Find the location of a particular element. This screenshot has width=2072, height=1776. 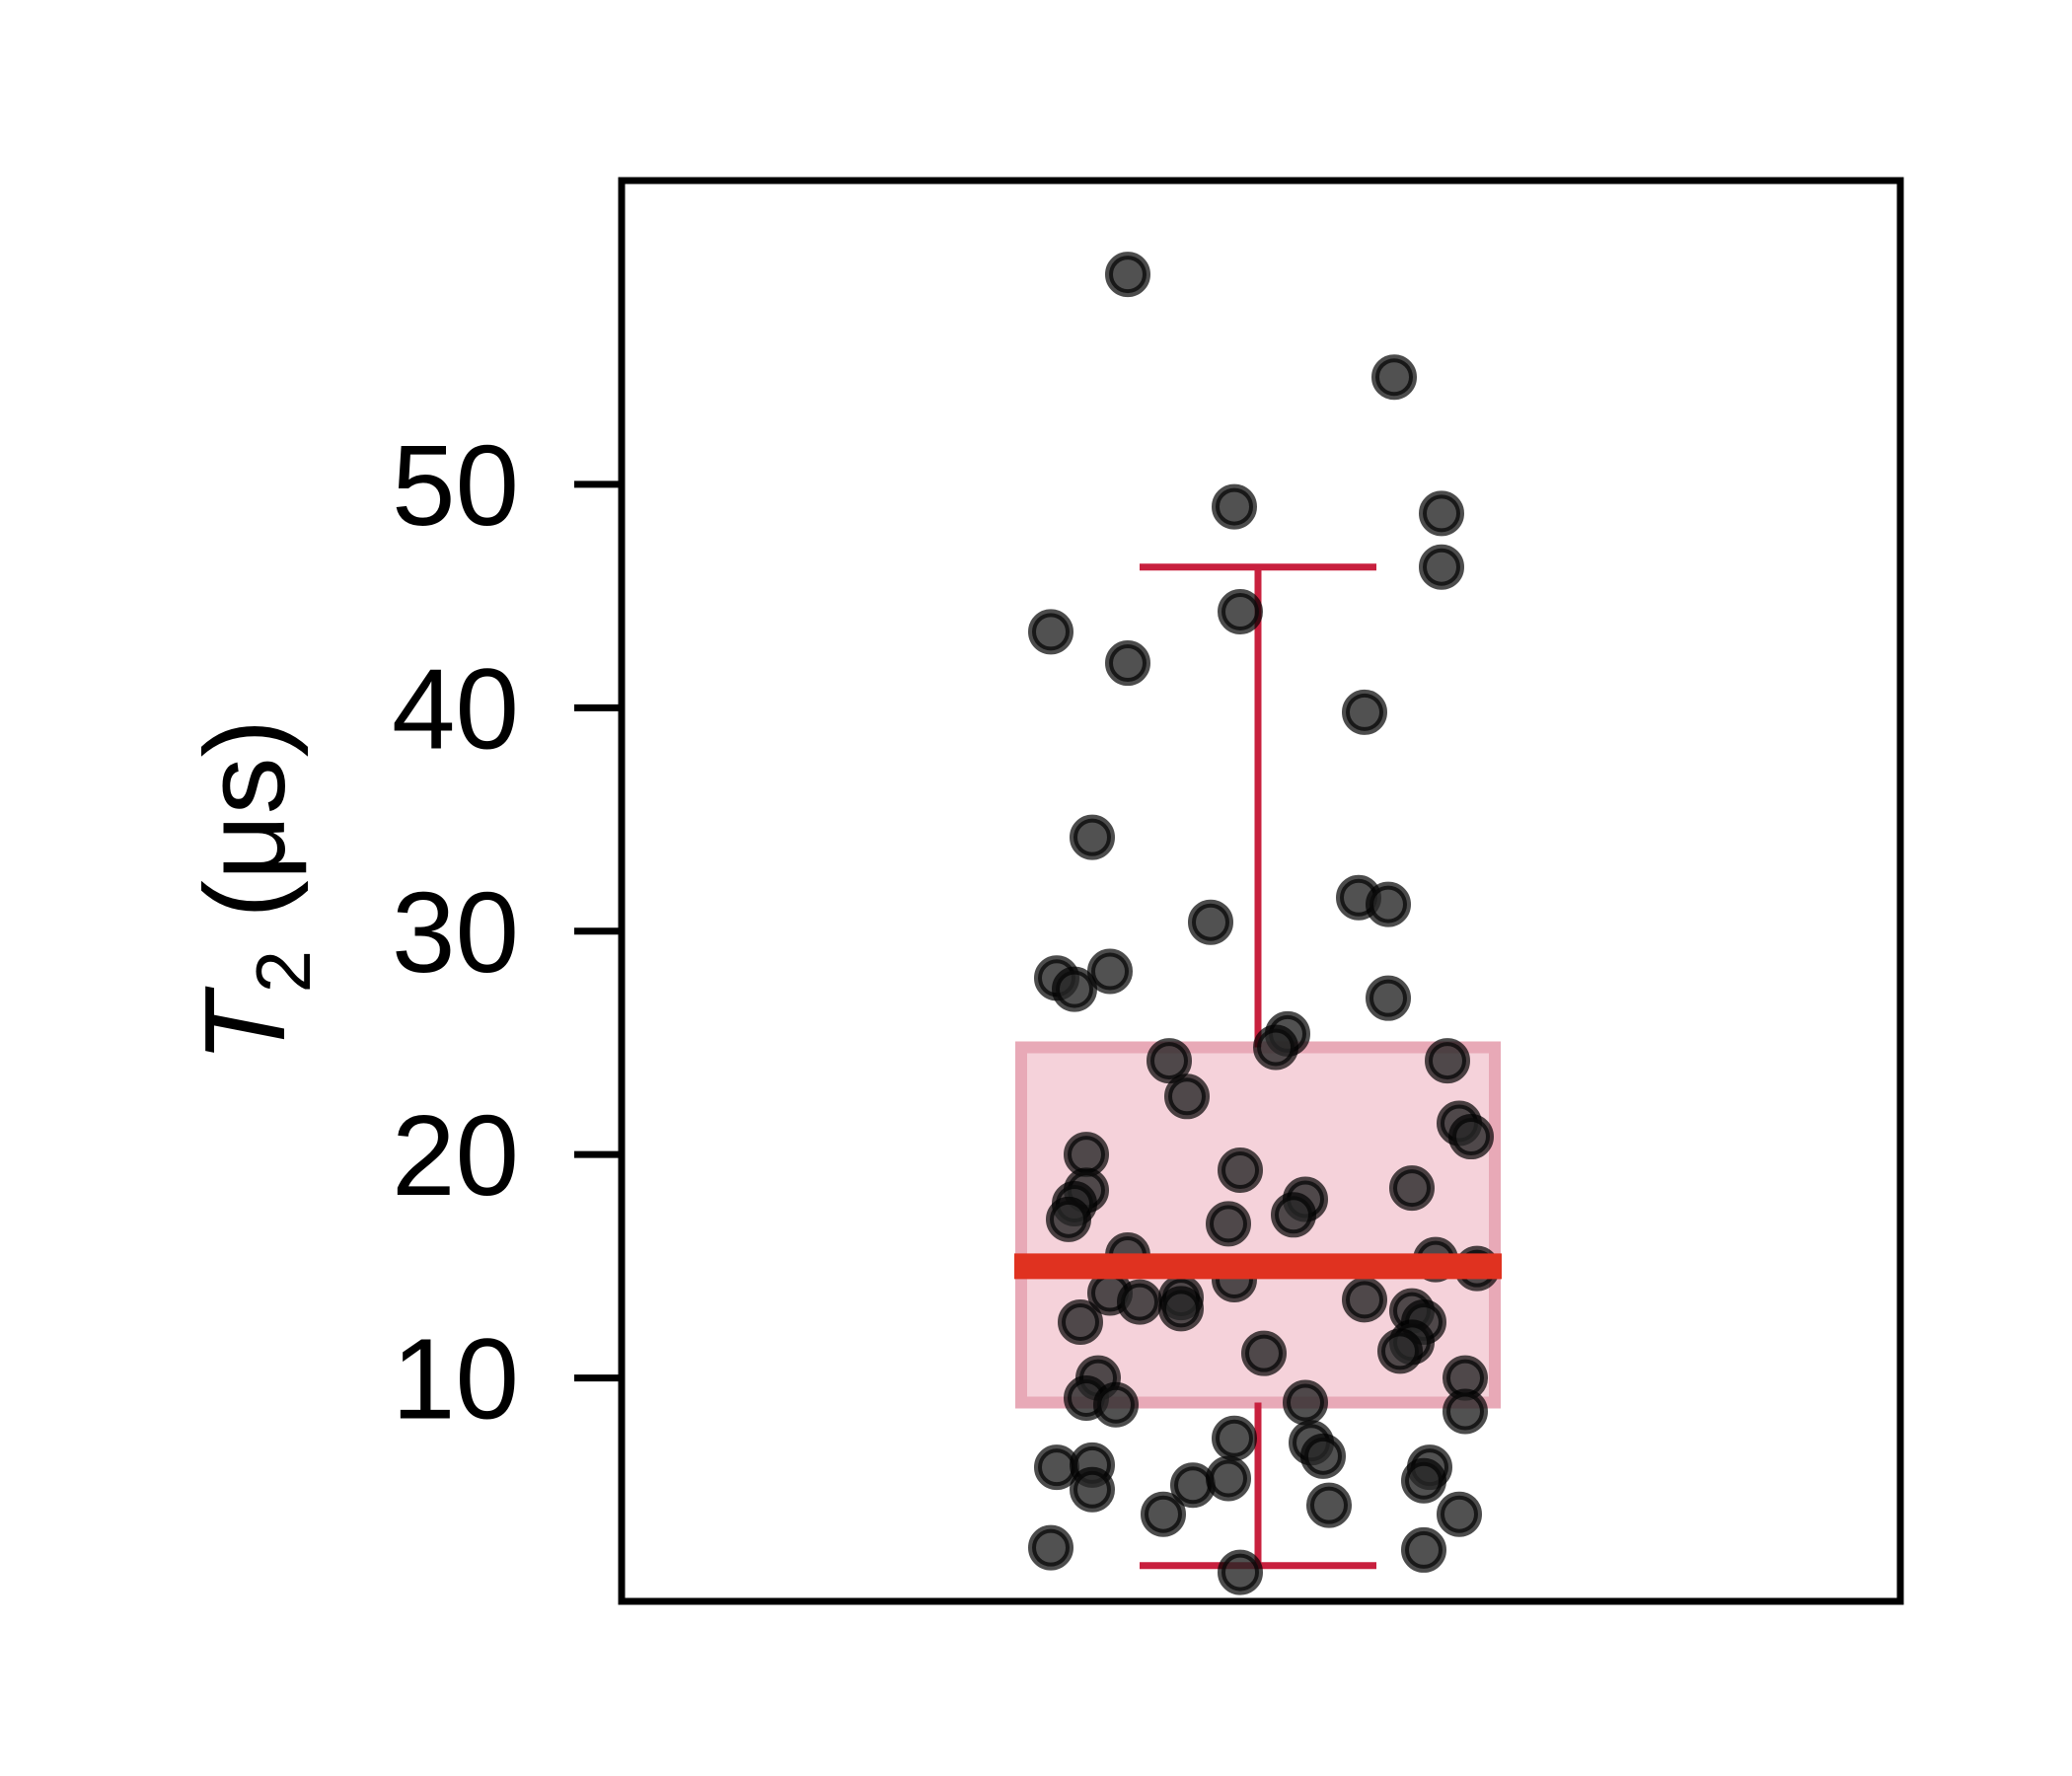

y-axis-label: T2 (μs) is located at coordinates (254, 892).